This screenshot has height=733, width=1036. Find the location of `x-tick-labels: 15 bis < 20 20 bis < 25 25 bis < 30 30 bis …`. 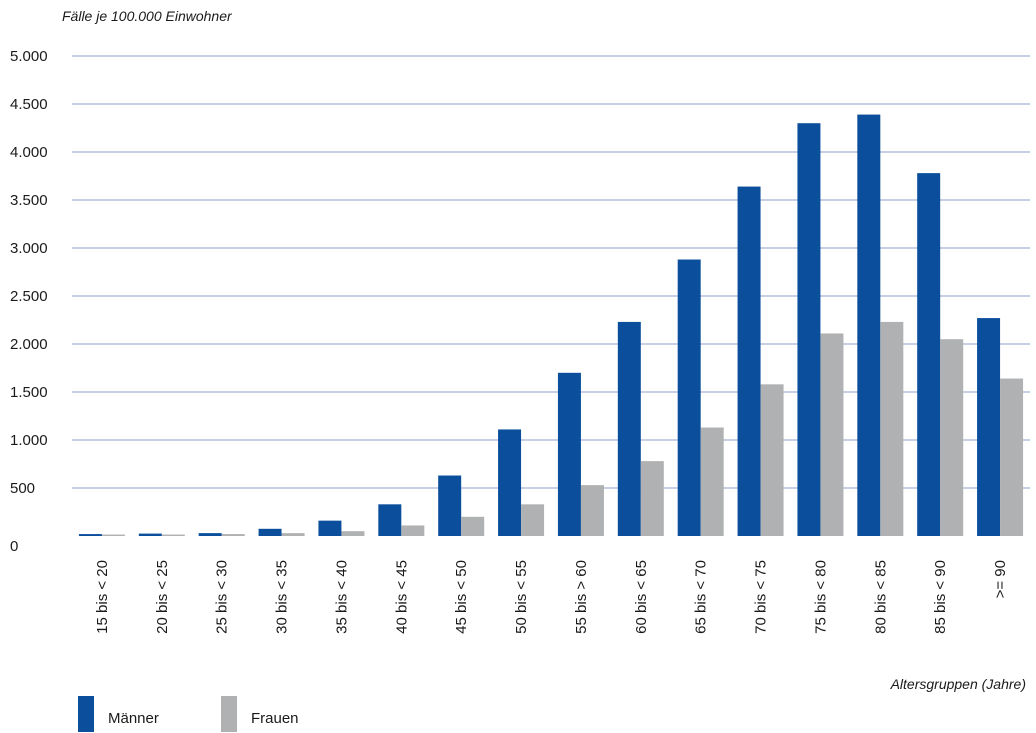

x-tick-labels: 15 bis < 20 20 bis < 25 25 bis < 30 30 bis … is located at coordinates (551, 597).